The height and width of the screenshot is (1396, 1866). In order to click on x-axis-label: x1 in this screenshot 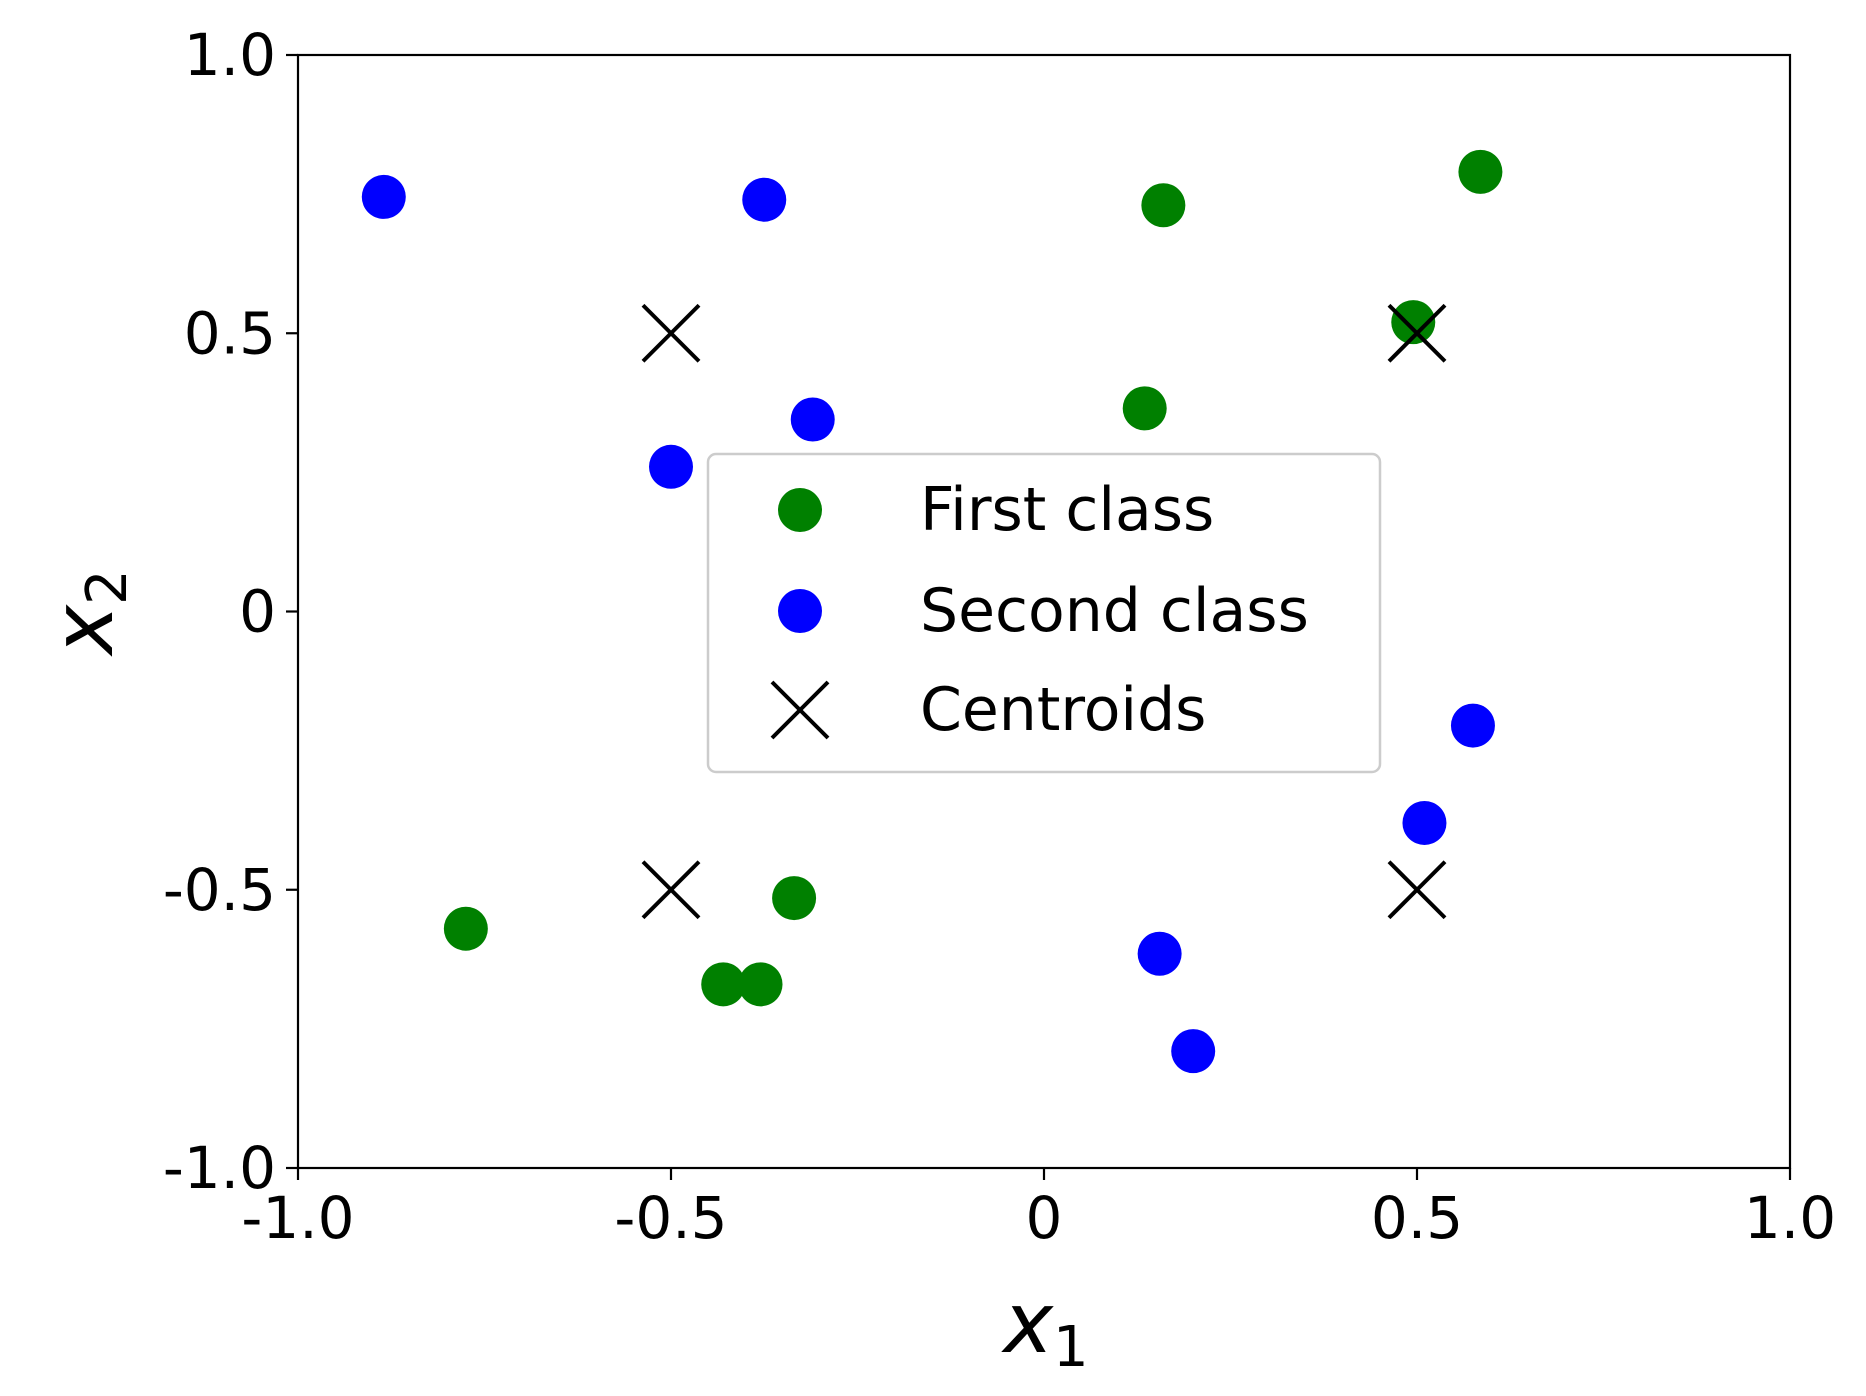, I will do `click(1044, 1327)`.